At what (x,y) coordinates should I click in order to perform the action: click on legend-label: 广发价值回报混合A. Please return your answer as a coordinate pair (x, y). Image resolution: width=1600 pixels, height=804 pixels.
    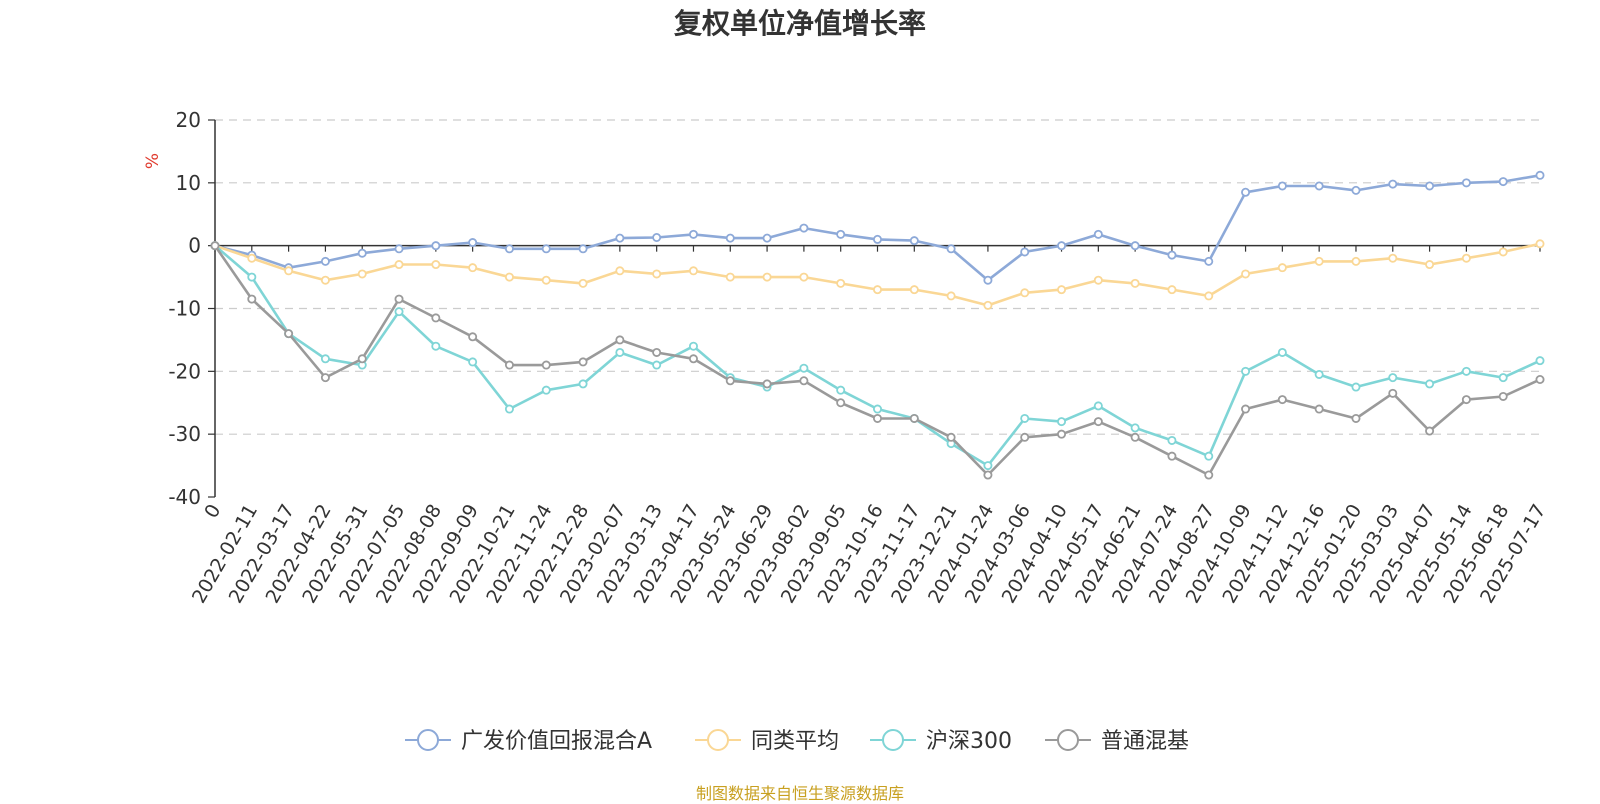
    Looking at the image, I should click on (556, 741).